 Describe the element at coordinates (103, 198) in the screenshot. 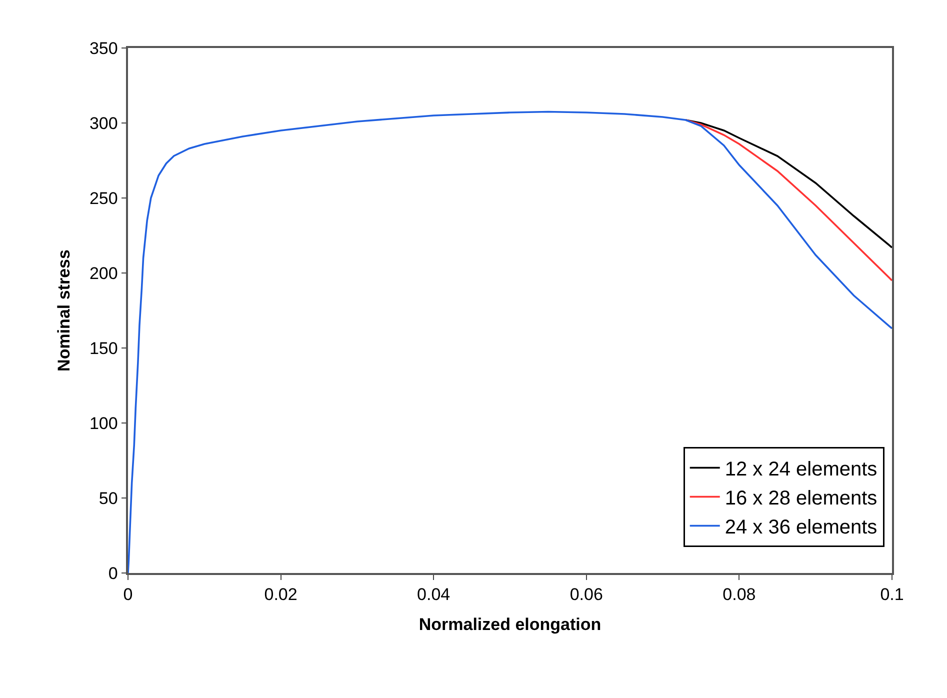

I see `y-tick-label: 250` at that location.